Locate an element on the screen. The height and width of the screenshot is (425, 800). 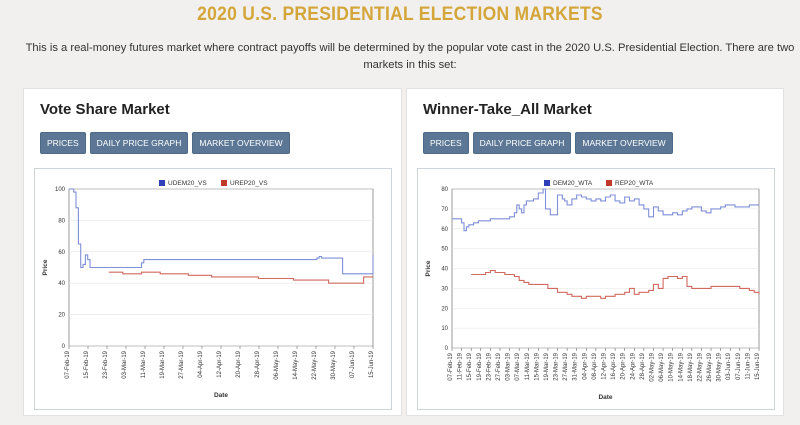
vote-share-market-overview-button: MARKET OVERVIEW is located at coordinates (241, 143).